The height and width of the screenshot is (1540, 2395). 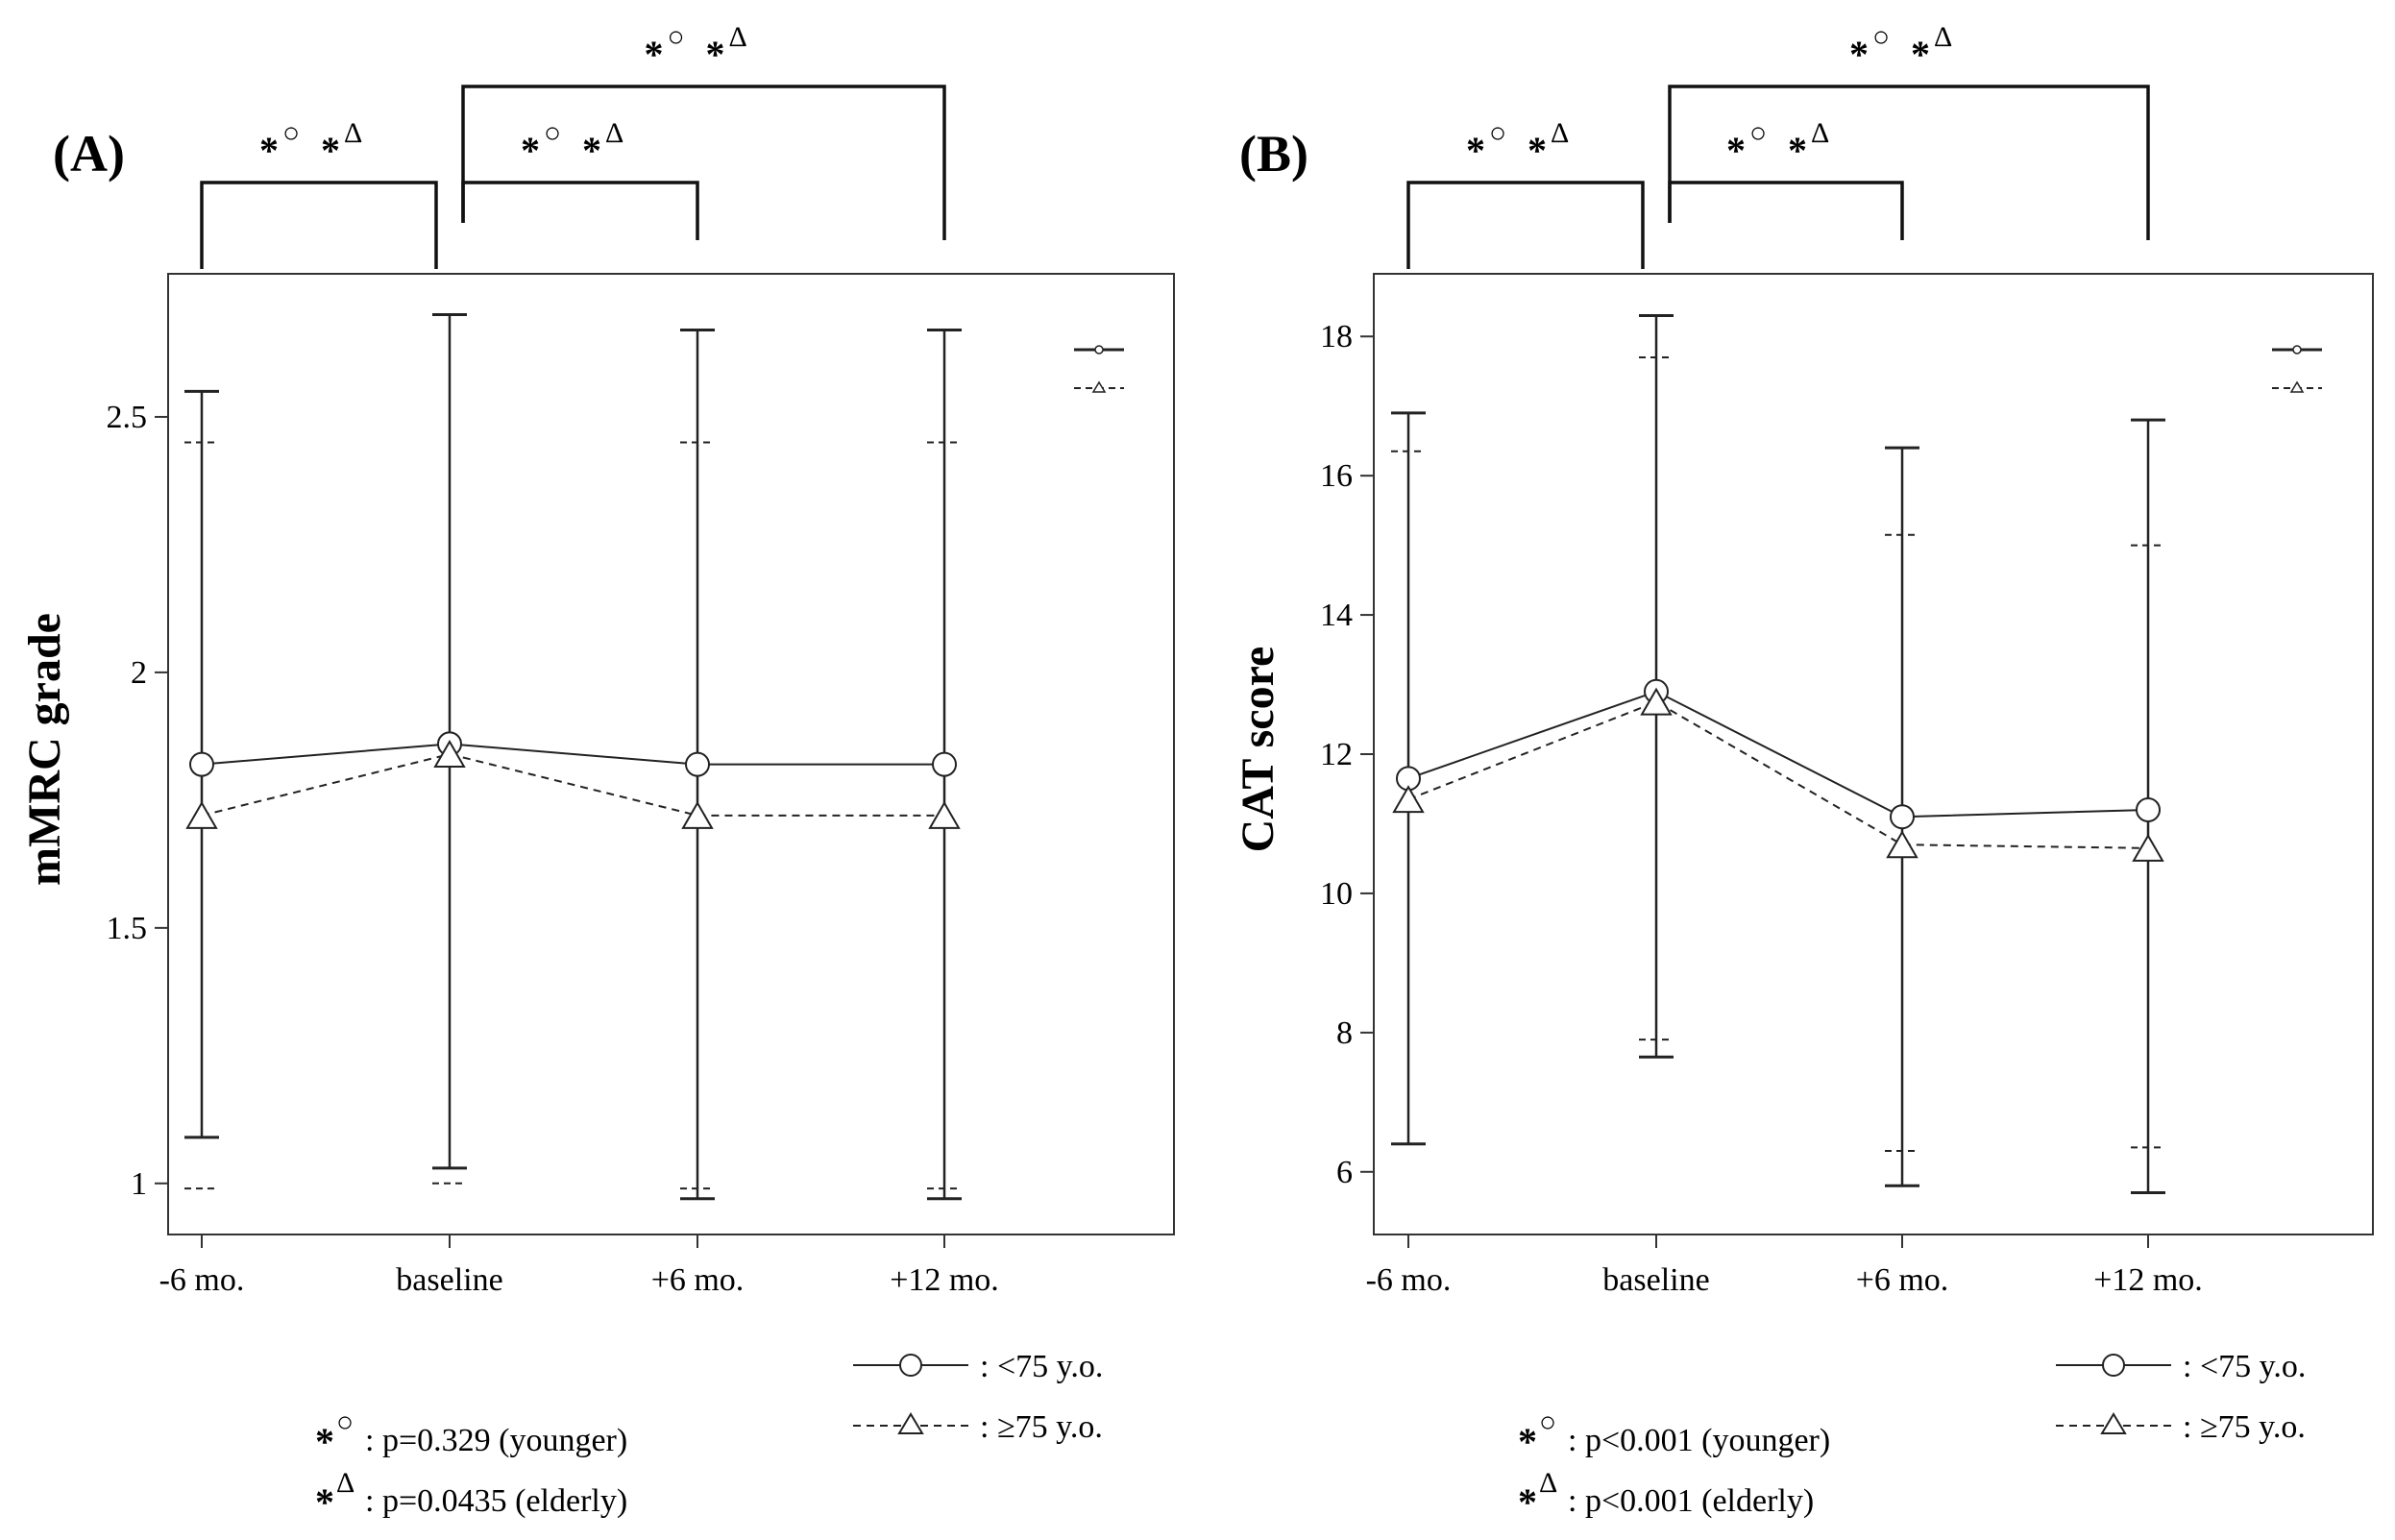 I want to click on y-tick-label: 10, so click(x=1336, y=894).